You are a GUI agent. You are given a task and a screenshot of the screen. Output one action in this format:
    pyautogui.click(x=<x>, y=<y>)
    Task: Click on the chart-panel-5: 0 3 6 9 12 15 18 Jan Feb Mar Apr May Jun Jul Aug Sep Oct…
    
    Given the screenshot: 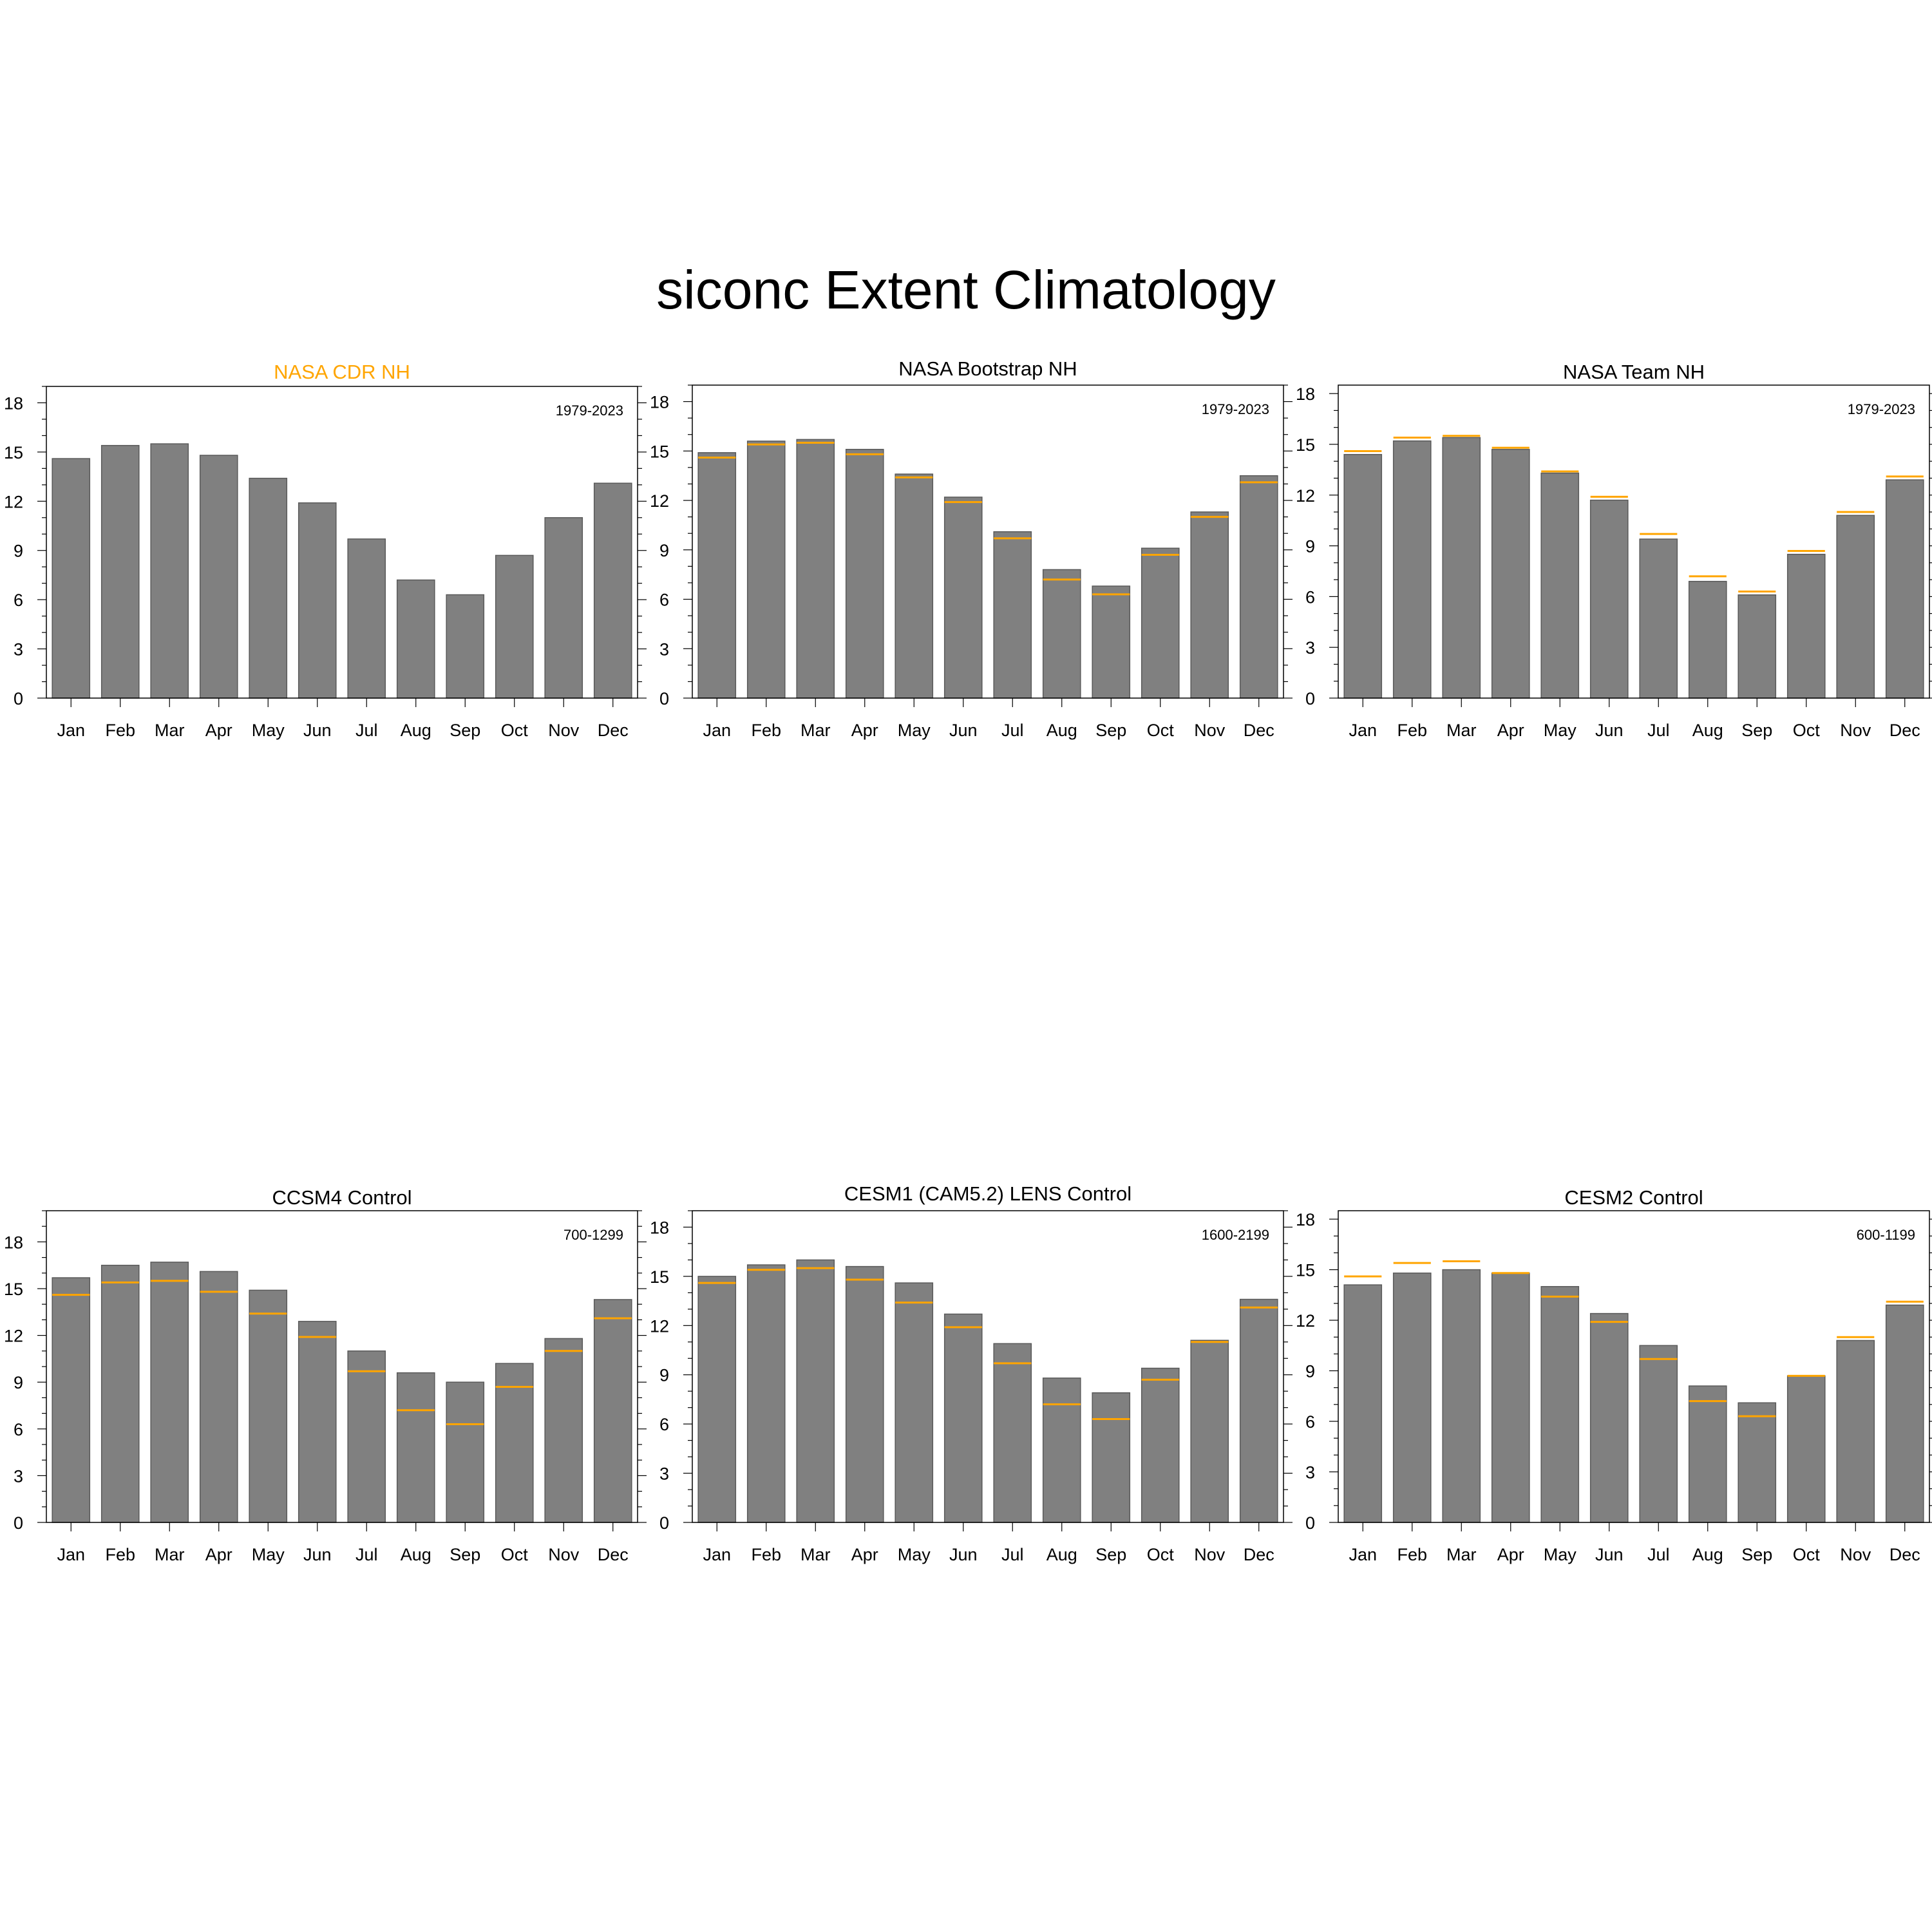 What is the action you would take?
    pyautogui.click(x=972, y=1373)
    